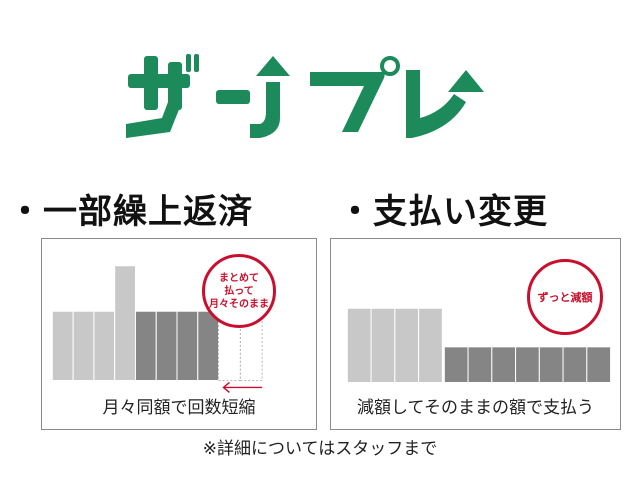 This screenshot has width=640, height=480. Describe the element at coordinates (125, 323) in the screenshot. I see `bar-light-tall` at that location.